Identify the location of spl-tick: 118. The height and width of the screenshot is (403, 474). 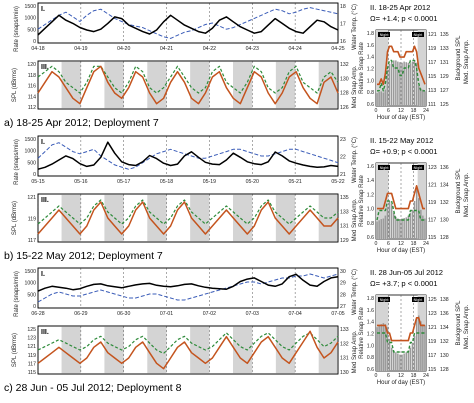
(32, 76).